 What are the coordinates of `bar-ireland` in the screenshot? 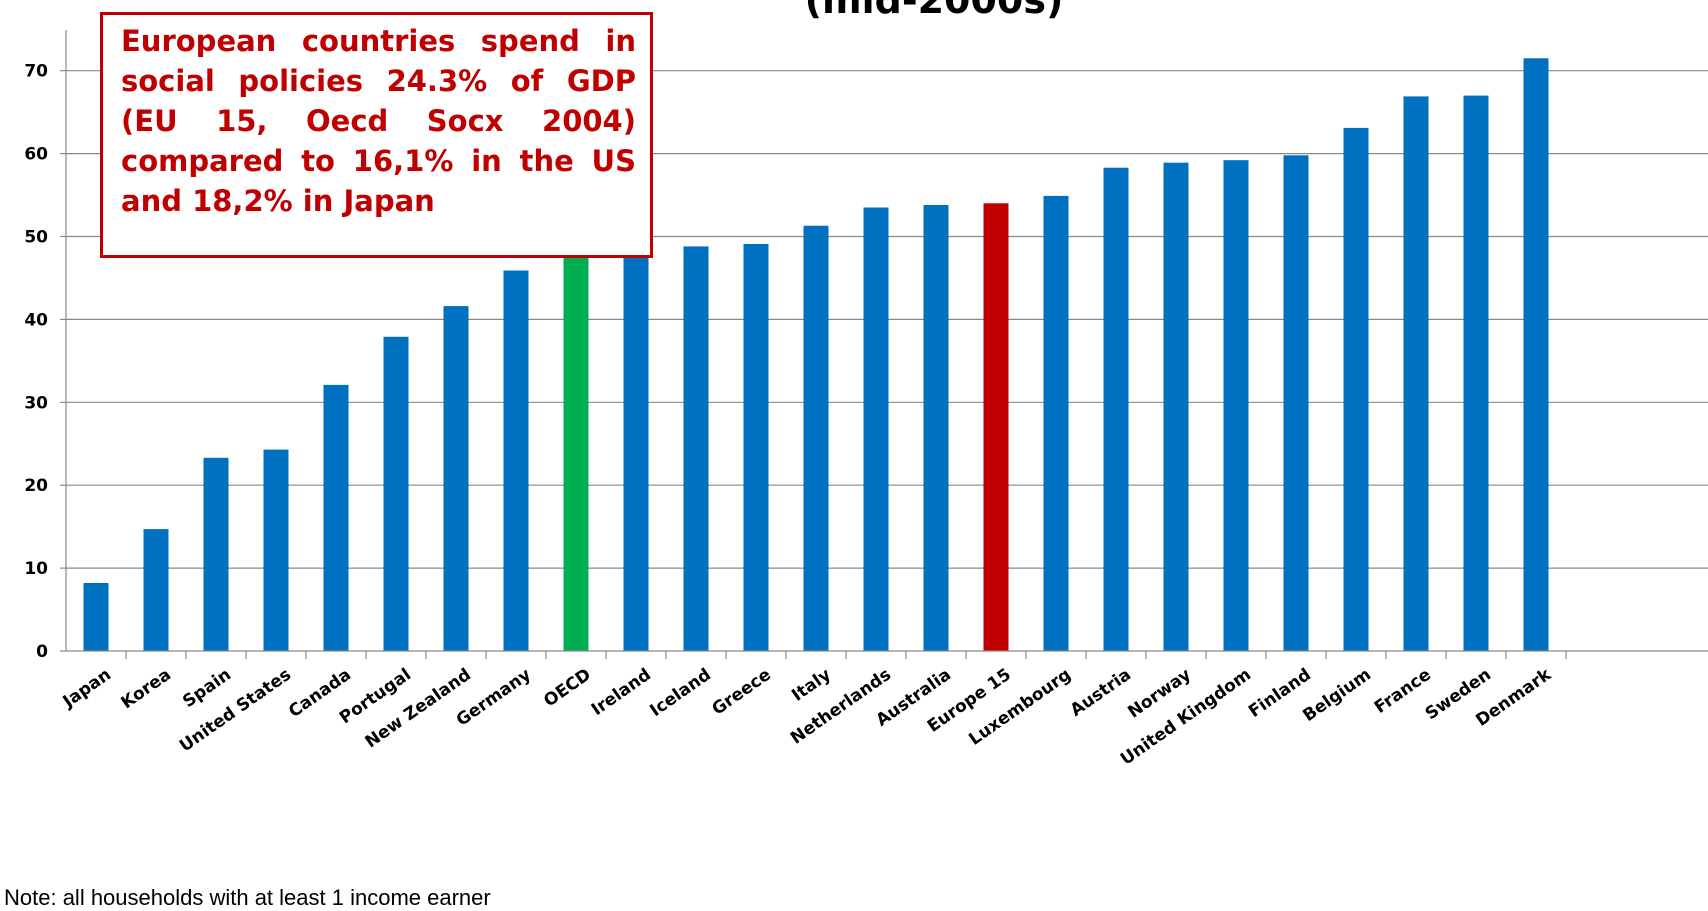 It's located at (636, 450).